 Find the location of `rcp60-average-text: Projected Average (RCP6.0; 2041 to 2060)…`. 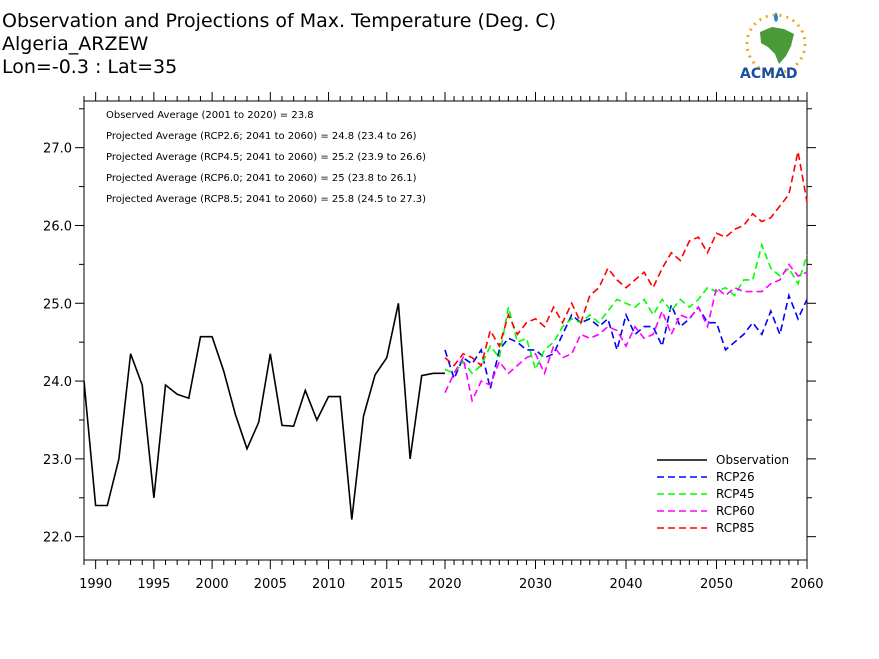

rcp60-average-text: Projected Average (RCP6.0; 2041 to 2060)… is located at coordinates (261, 178).